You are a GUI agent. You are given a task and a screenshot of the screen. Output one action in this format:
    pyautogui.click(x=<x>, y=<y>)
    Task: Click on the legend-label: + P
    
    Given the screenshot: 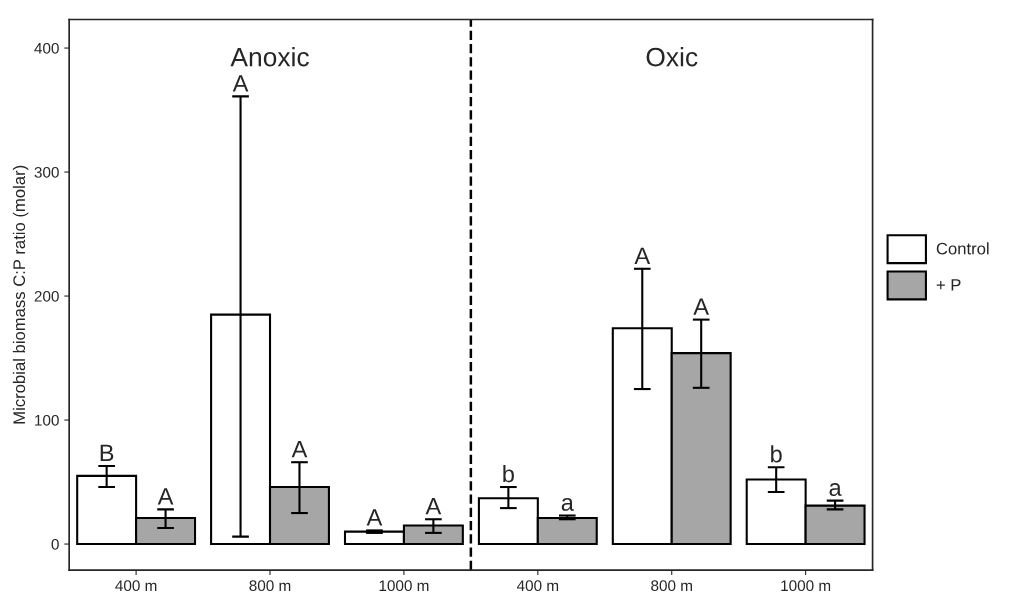 What is the action you would take?
    pyautogui.click(x=948, y=285)
    